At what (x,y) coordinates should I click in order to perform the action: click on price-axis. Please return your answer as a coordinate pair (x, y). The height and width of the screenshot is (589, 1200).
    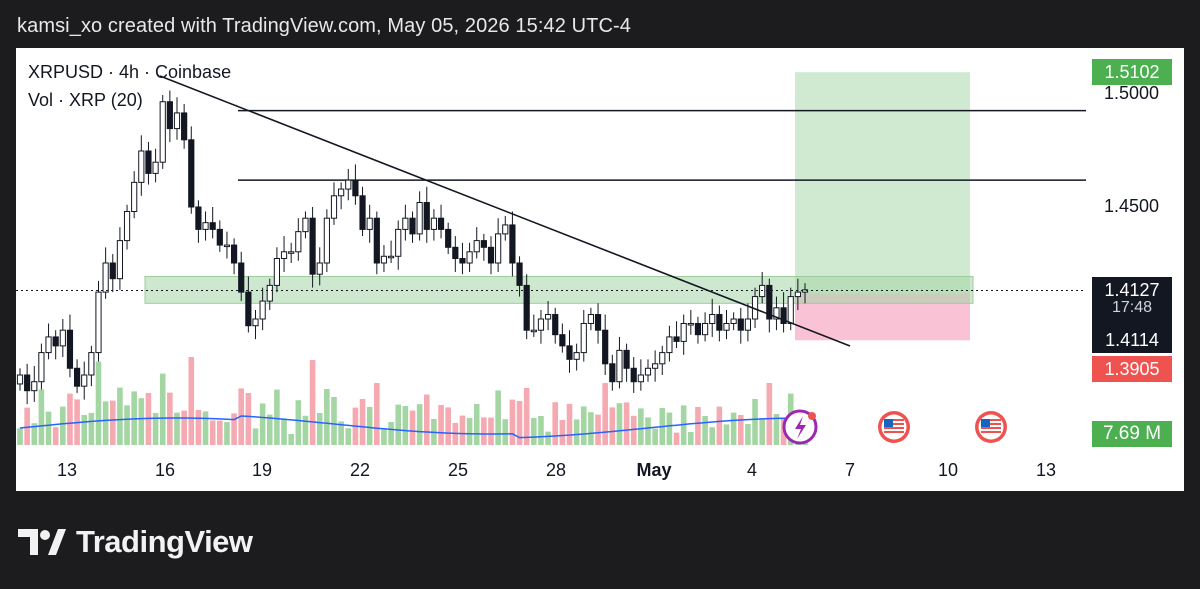
    Looking at the image, I should click on (1134, 269).